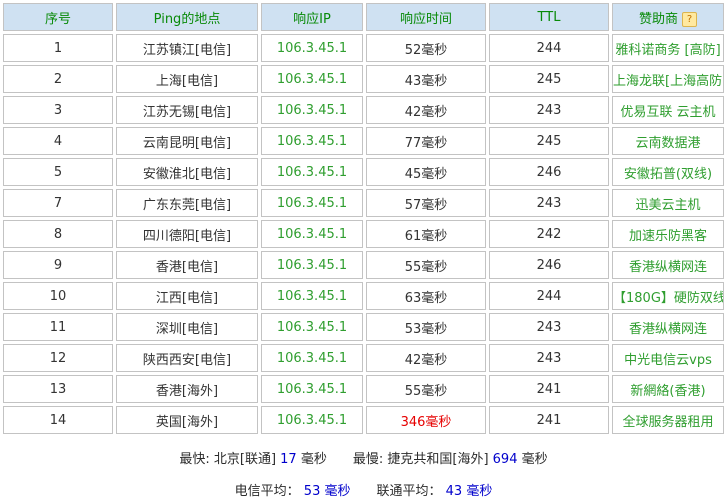  What do you see at coordinates (58, 172) in the screenshot?
I see `row-number: 5` at bounding box center [58, 172].